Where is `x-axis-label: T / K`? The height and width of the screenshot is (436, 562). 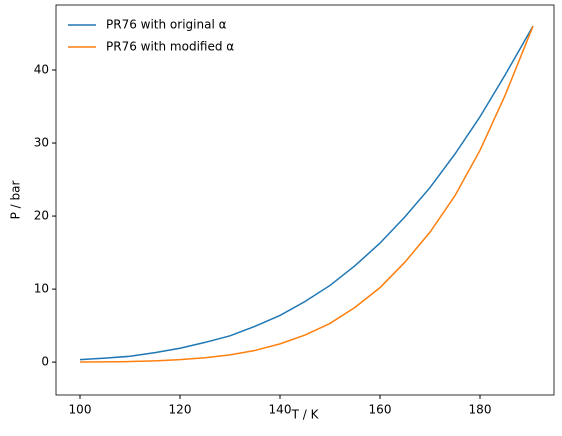
x-axis-label: T / K is located at coordinates (305, 415).